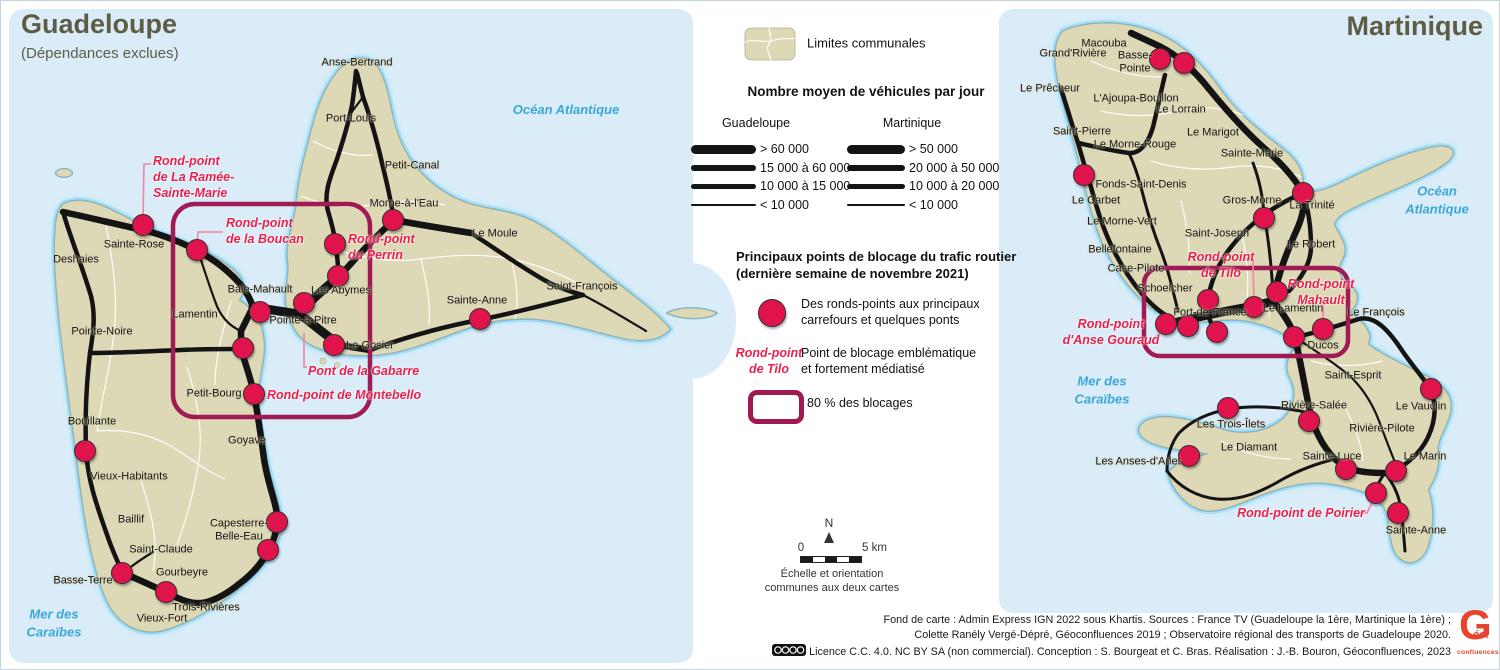 The height and width of the screenshot is (670, 1500). I want to click on guadeloupe-town-label: Morne-à-l'Eau, so click(404, 203).